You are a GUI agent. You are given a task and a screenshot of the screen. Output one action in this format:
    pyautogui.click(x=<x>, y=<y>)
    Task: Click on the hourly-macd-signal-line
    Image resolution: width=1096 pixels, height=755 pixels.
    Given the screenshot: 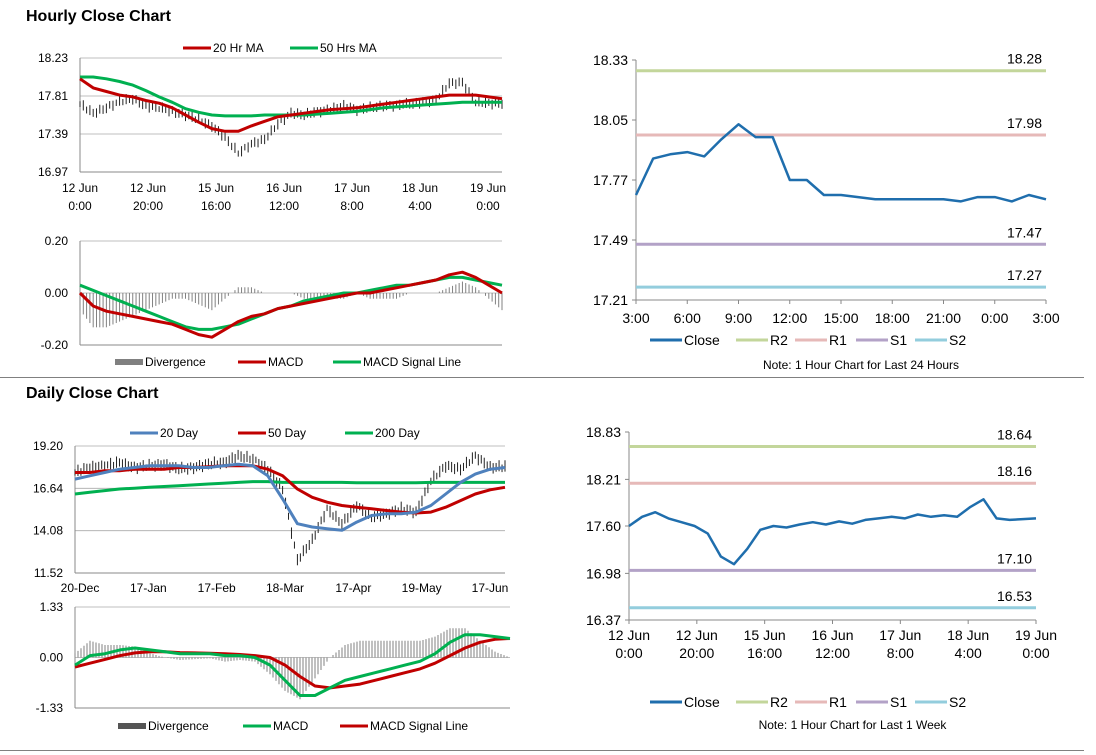 What is the action you would take?
    pyautogui.click(x=291, y=303)
    